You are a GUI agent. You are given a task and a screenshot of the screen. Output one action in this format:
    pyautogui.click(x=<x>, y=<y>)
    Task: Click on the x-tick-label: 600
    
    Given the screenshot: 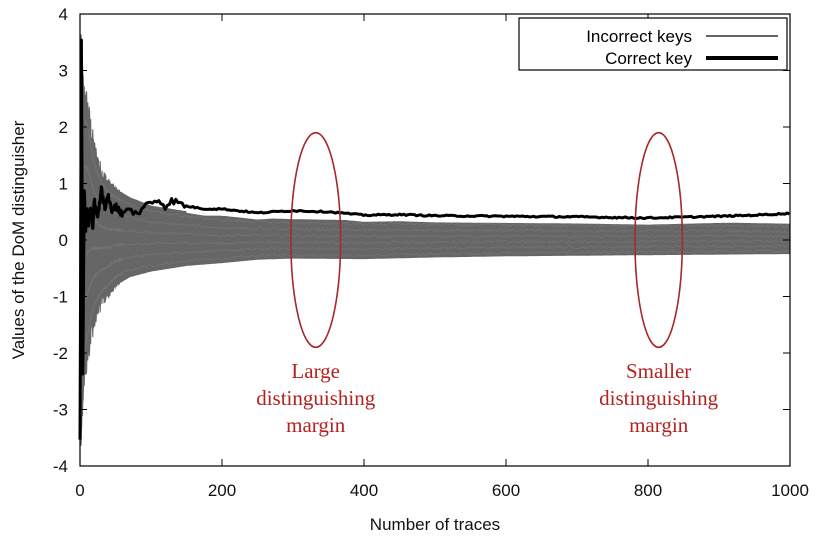 What is the action you would take?
    pyautogui.click(x=506, y=490)
    